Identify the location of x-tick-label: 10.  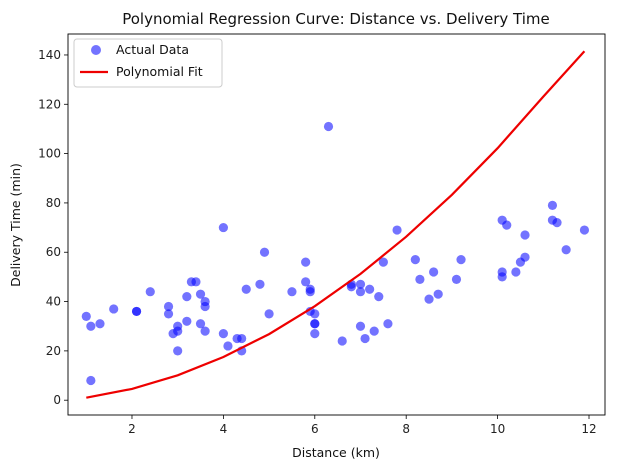
(497, 429).